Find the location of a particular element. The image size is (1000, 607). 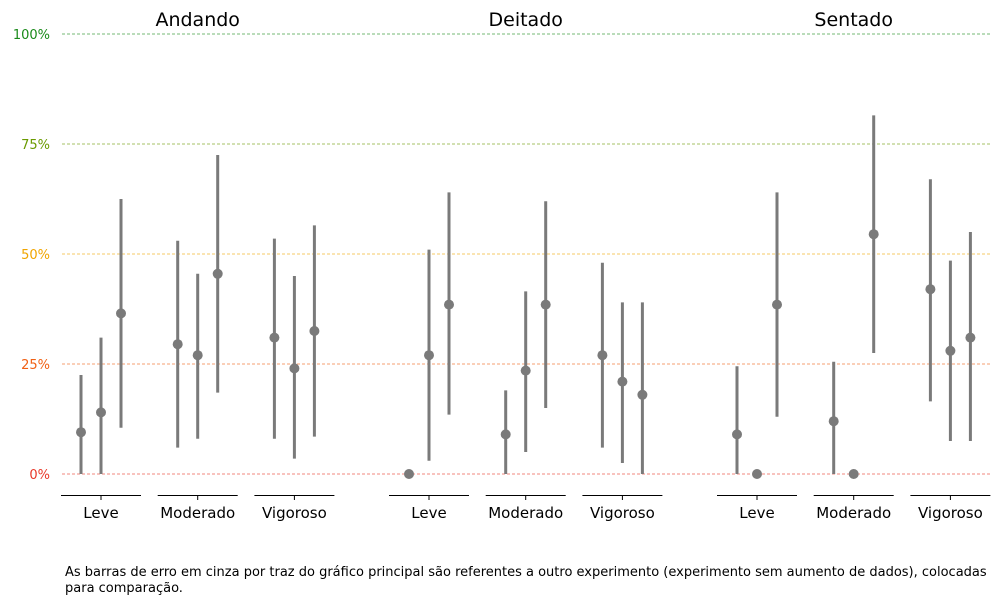

y-tick-label: 100% is located at coordinates (31, 35).